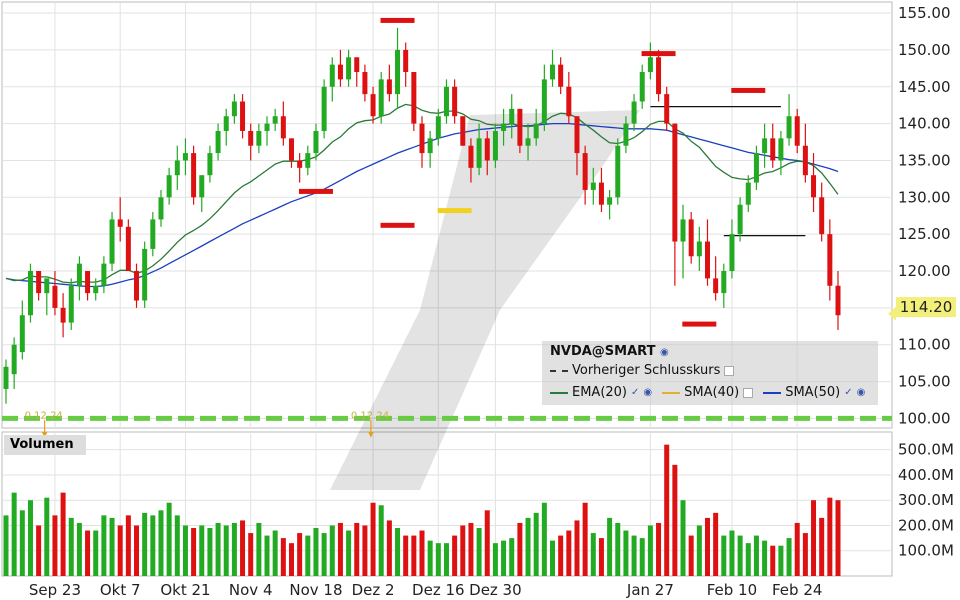  I want to click on legend-ema20: EMA(20) ✓ ◉, so click(601, 392).